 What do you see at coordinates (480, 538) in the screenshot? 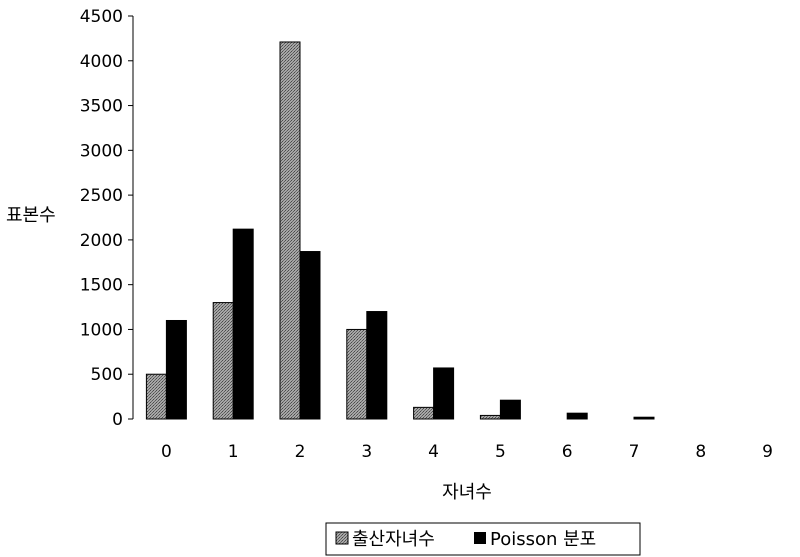
I see `legend-swatch-poisson` at bounding box center [480, 538].